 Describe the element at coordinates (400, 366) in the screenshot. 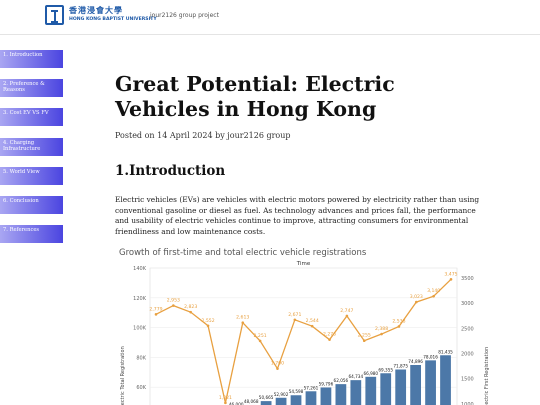

I see `bar-value-label: 71,875` at that location.